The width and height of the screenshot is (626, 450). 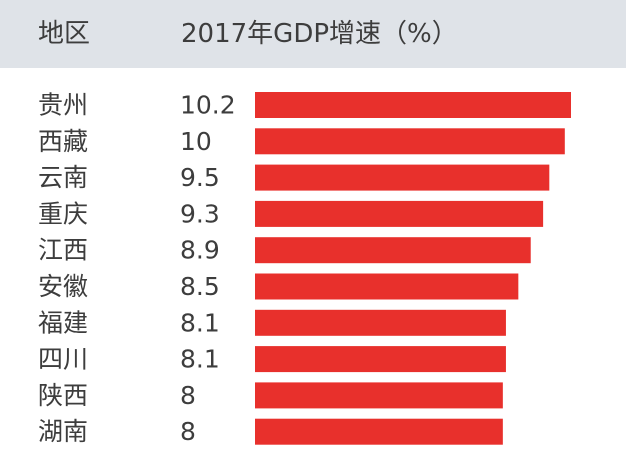 I want to click on category-label: 四川, so click(x=63, y=359).